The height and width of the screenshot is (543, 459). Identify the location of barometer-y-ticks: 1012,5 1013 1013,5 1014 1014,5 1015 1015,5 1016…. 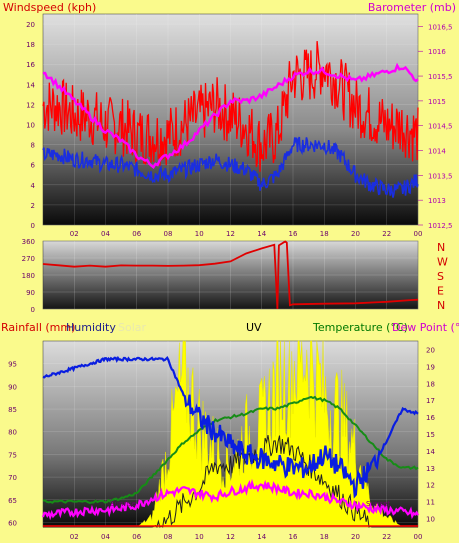
(435, 126).